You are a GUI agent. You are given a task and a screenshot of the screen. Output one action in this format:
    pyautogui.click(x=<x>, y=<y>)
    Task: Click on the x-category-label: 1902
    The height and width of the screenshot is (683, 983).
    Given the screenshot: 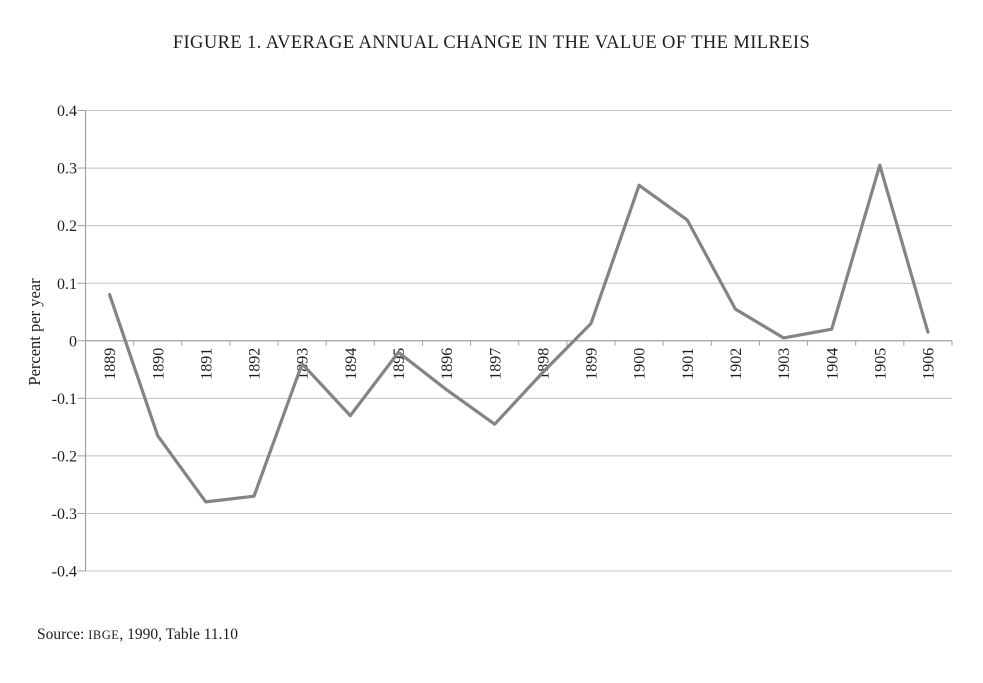 What is the action you would take?
    pyautogui.click(x=736, y=364)
    